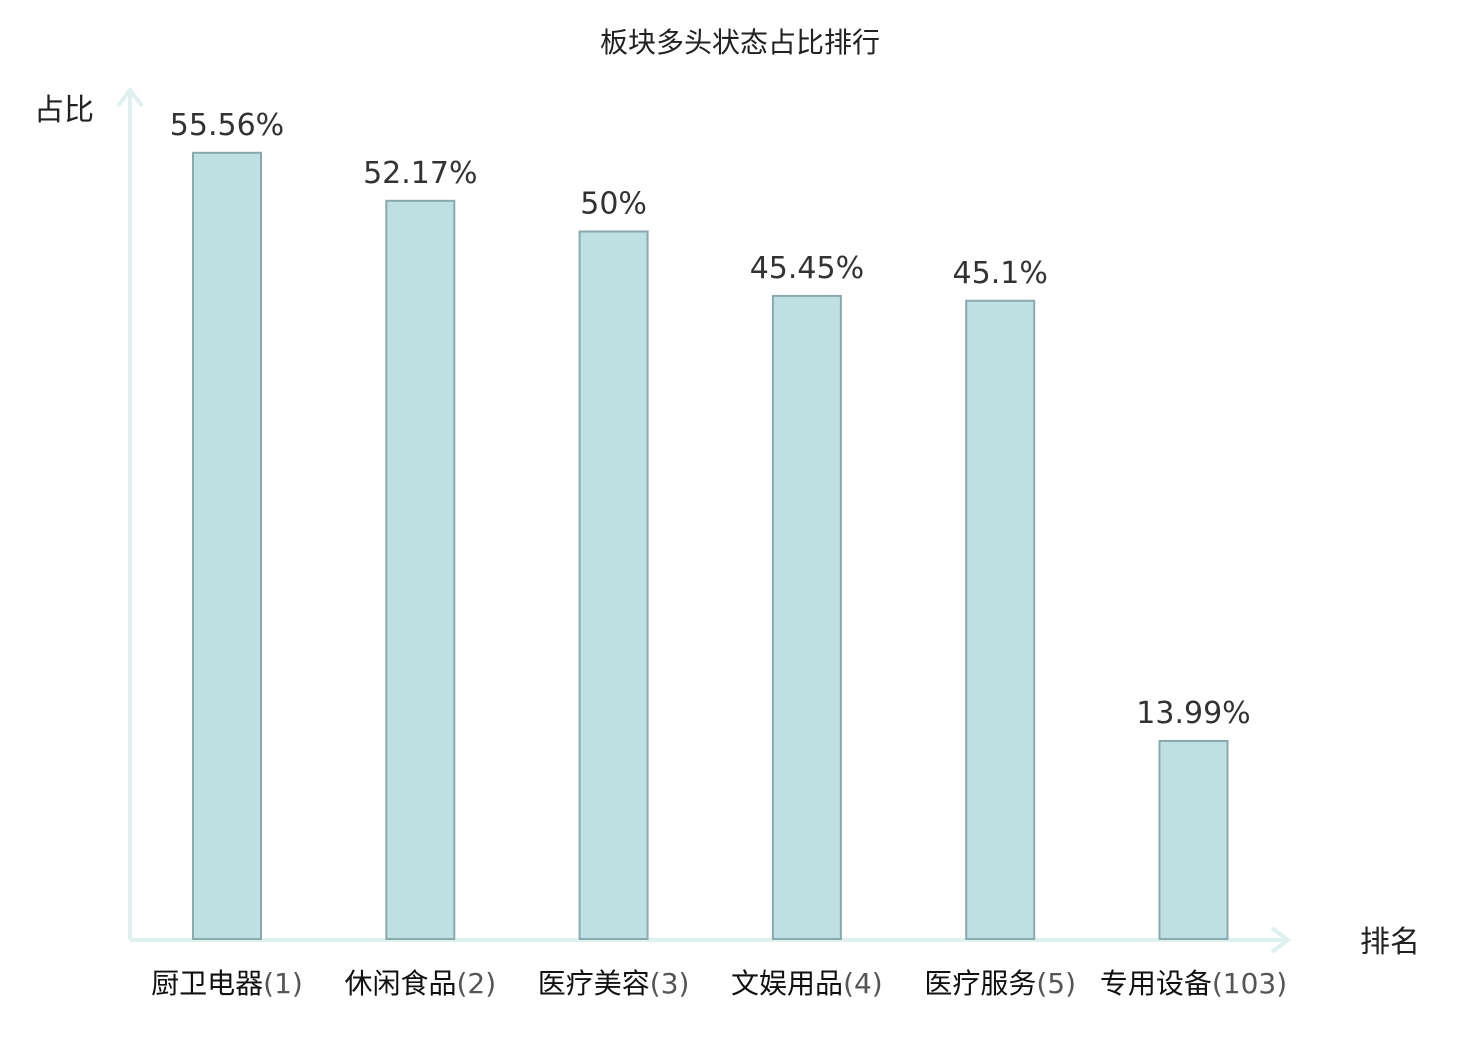  Describe the element at coordinates (1249, 983) in the screenshot. I see `category-rank: (103)` at that location.